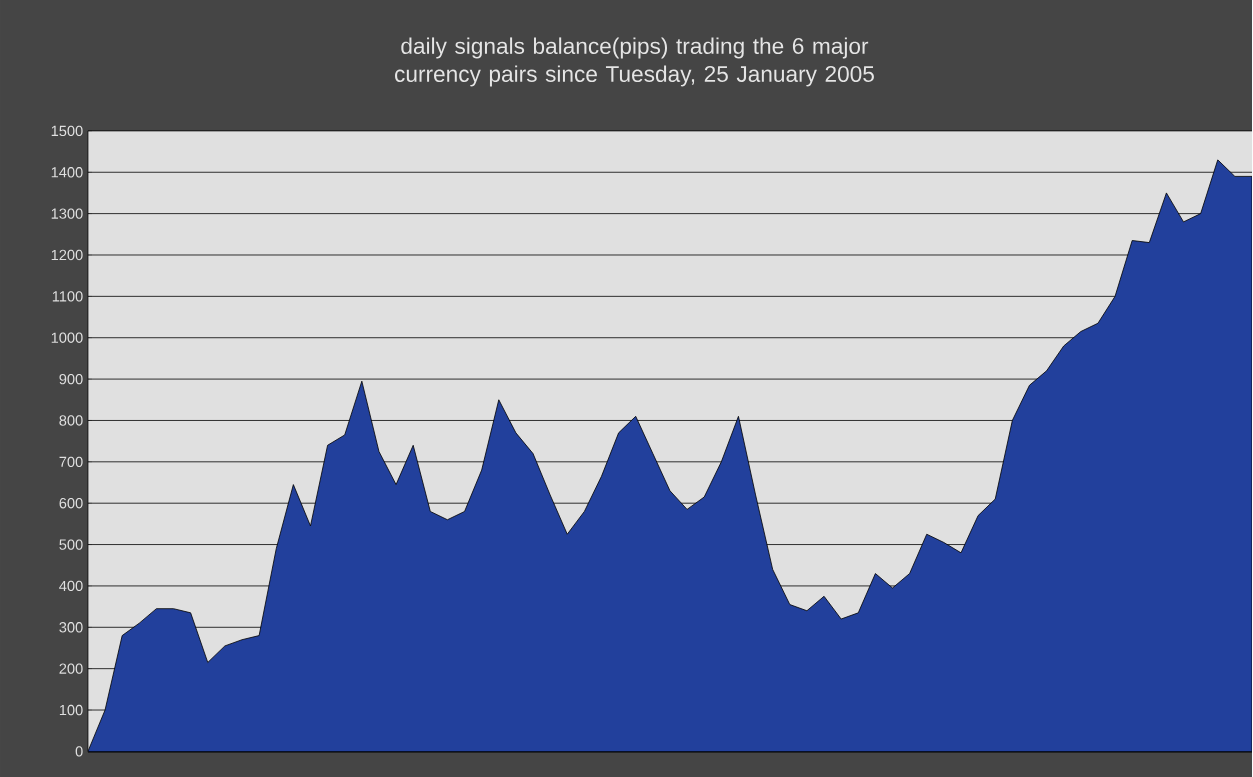 This screenshot has height=777, width=1253. Describe the element at coordinates (71, 461) in the screenshot. I see `y-tick-label: 700` at that location.